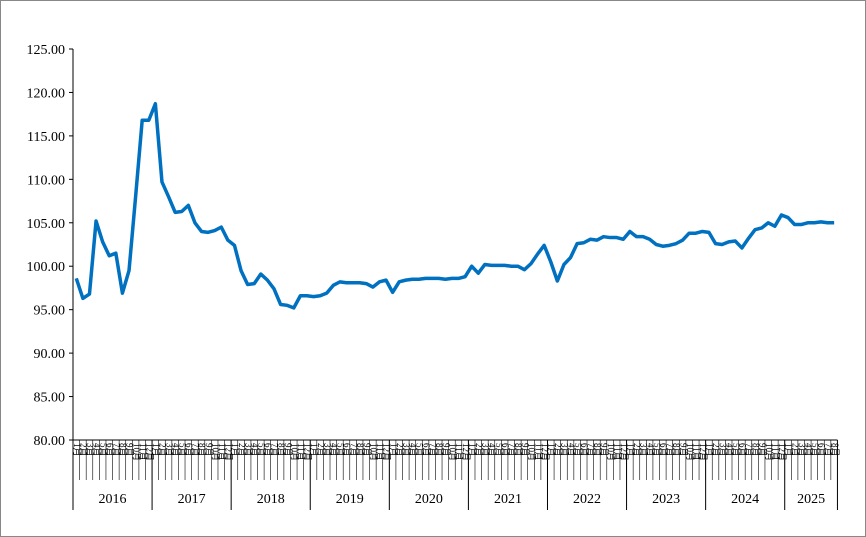  What do you see at coordinates (50, 311) in the screenshot?
I see `y-tick-label: 95.00` at bounding box center [50, 311].